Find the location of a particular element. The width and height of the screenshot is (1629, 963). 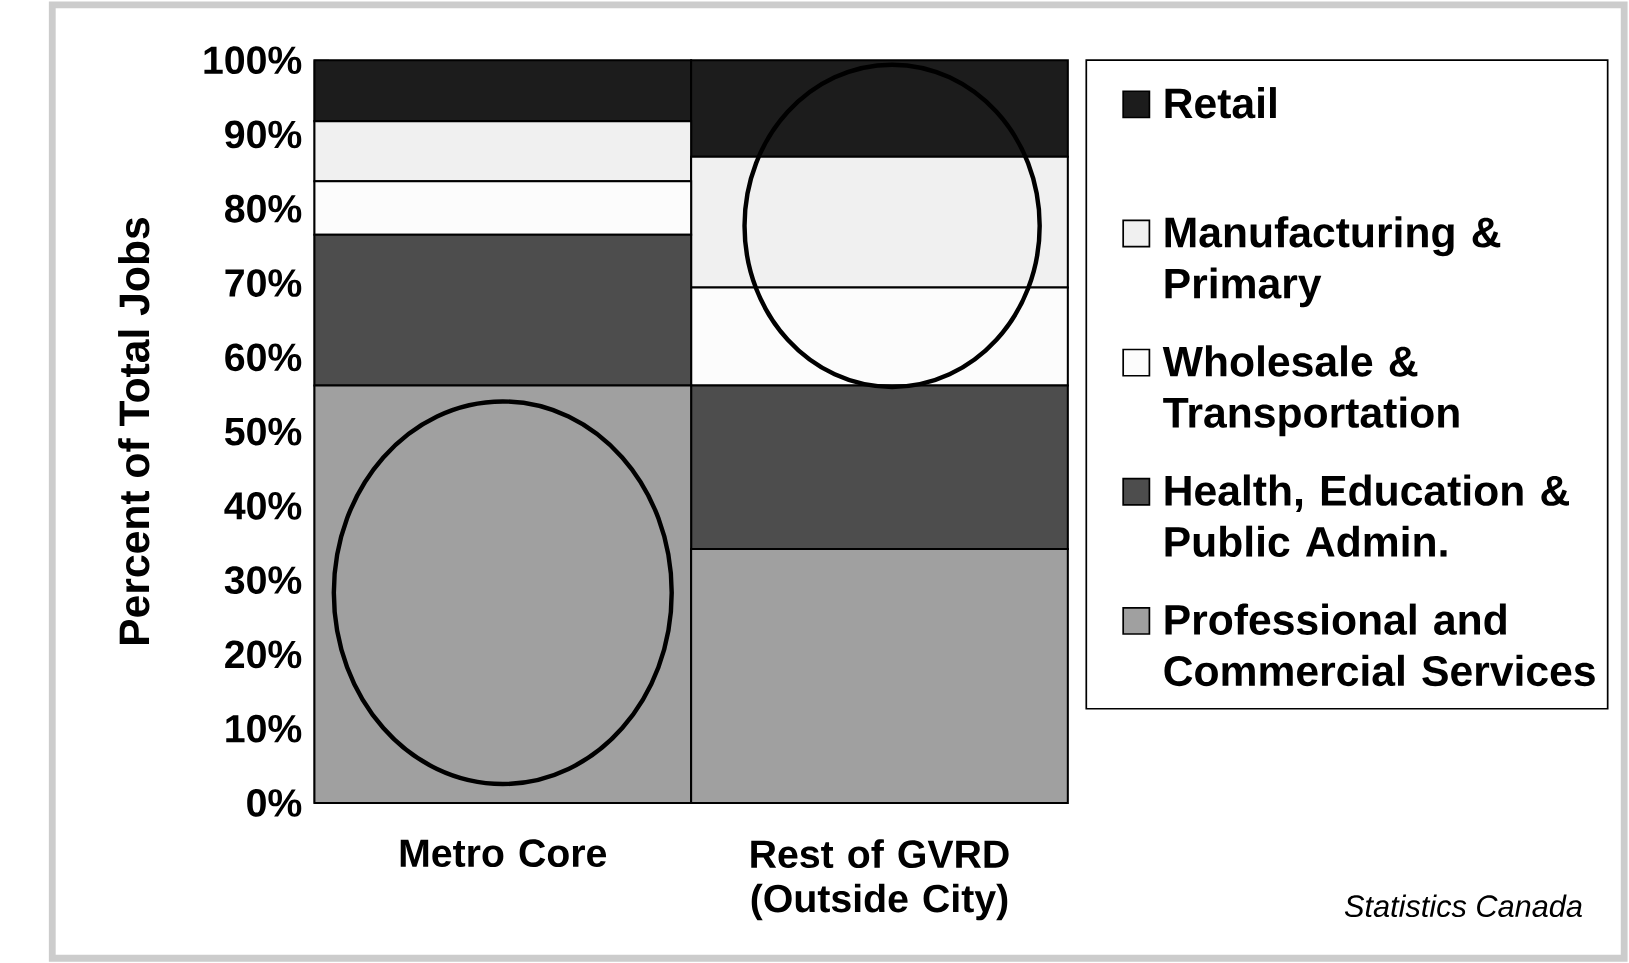

text: Statistics Canada is located at coordinates (1463, 906).